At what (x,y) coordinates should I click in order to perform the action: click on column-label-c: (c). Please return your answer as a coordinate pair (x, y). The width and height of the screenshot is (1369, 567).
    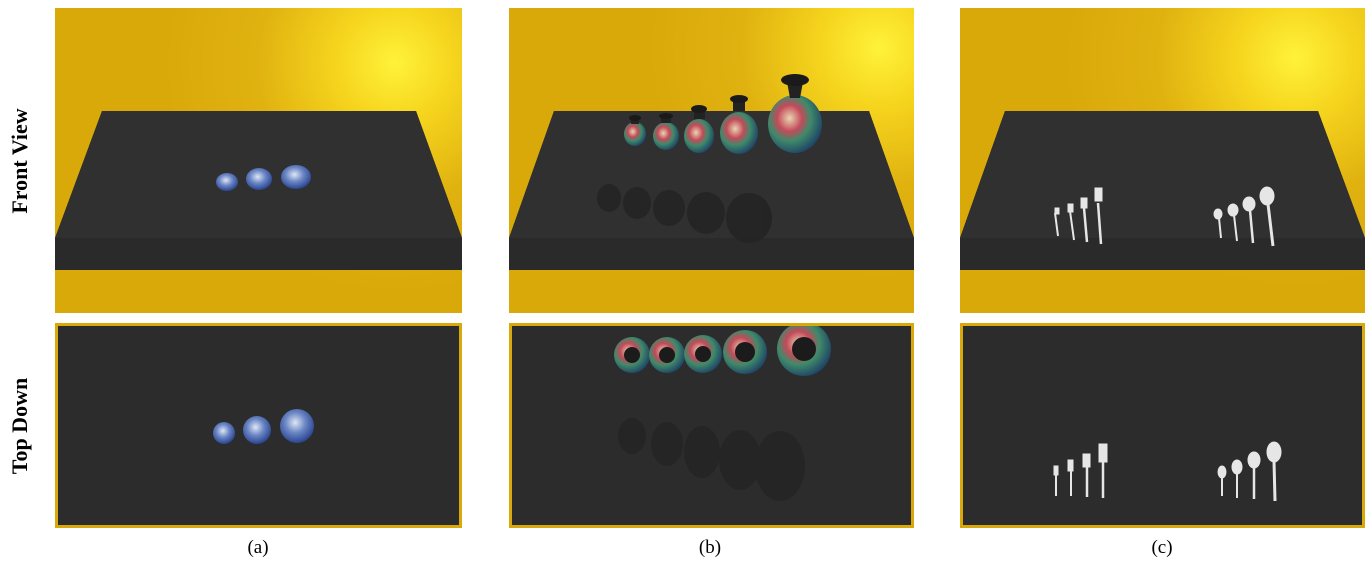
    Looking at the image, I should click on (1162, 547).